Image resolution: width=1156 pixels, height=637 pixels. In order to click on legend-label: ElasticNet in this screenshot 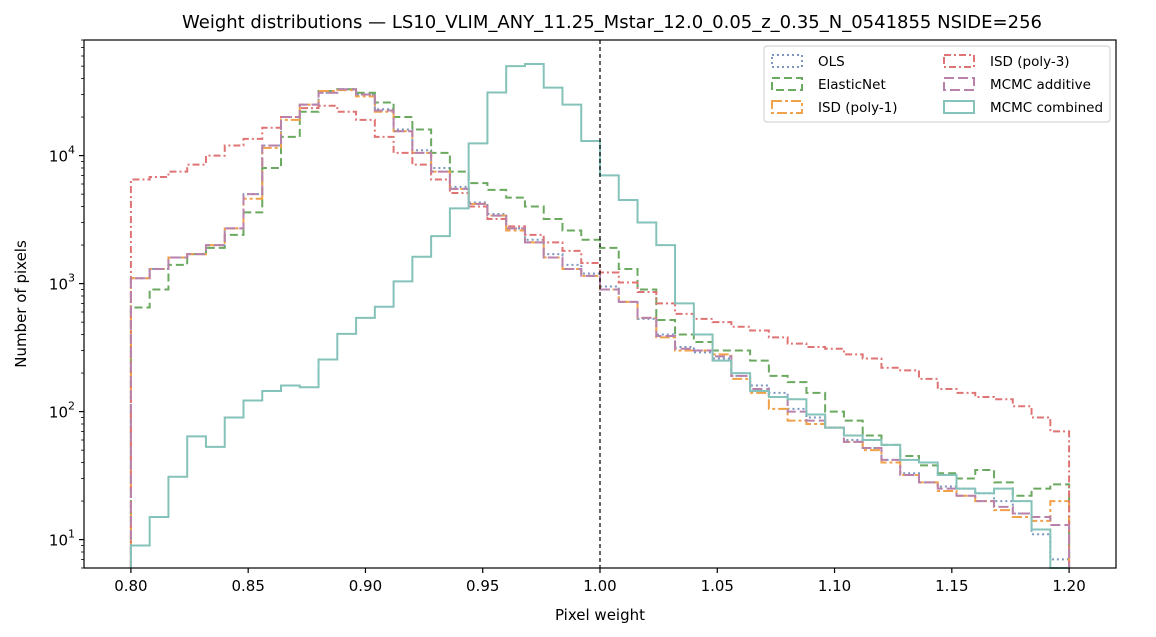, I will do `click(852, 85)`.